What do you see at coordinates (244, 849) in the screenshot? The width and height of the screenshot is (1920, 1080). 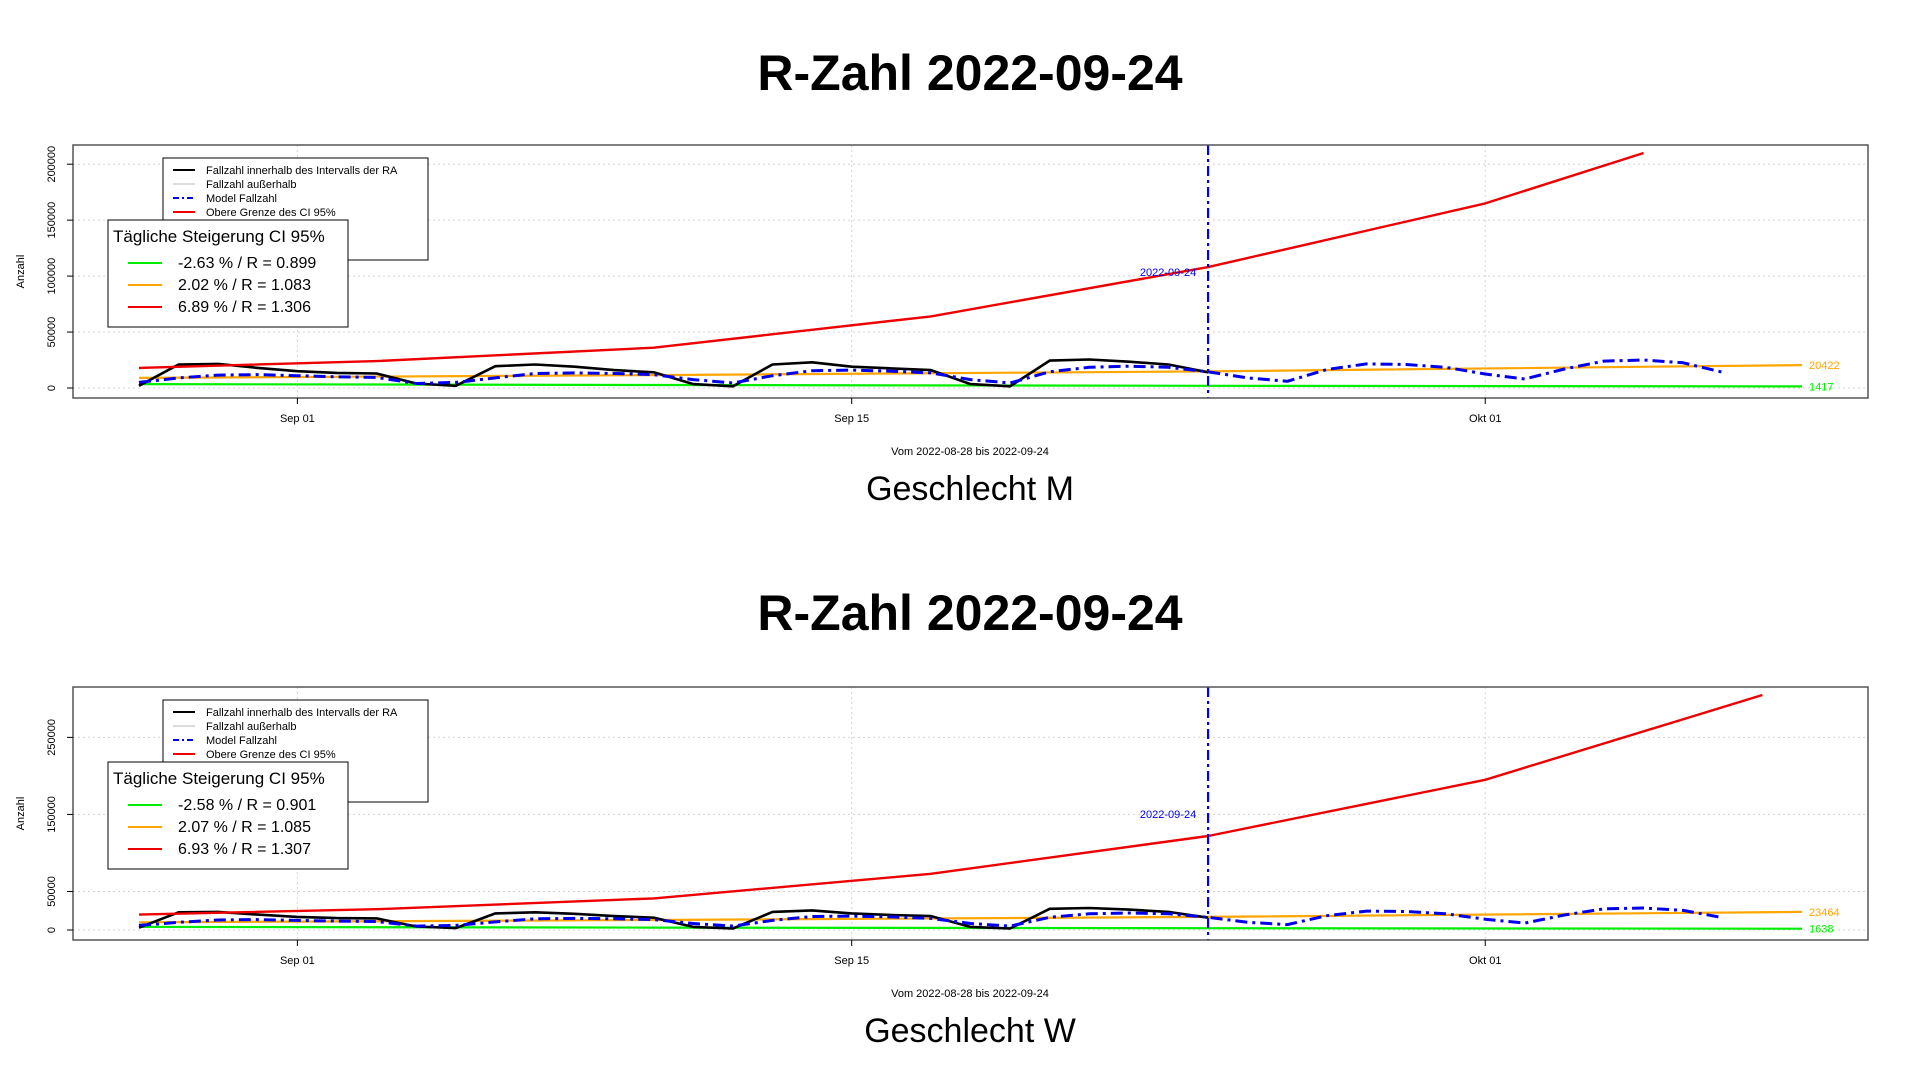 I see `ci-entry: 6.93 % / R = 1.307` at bounding box center [244, 849].